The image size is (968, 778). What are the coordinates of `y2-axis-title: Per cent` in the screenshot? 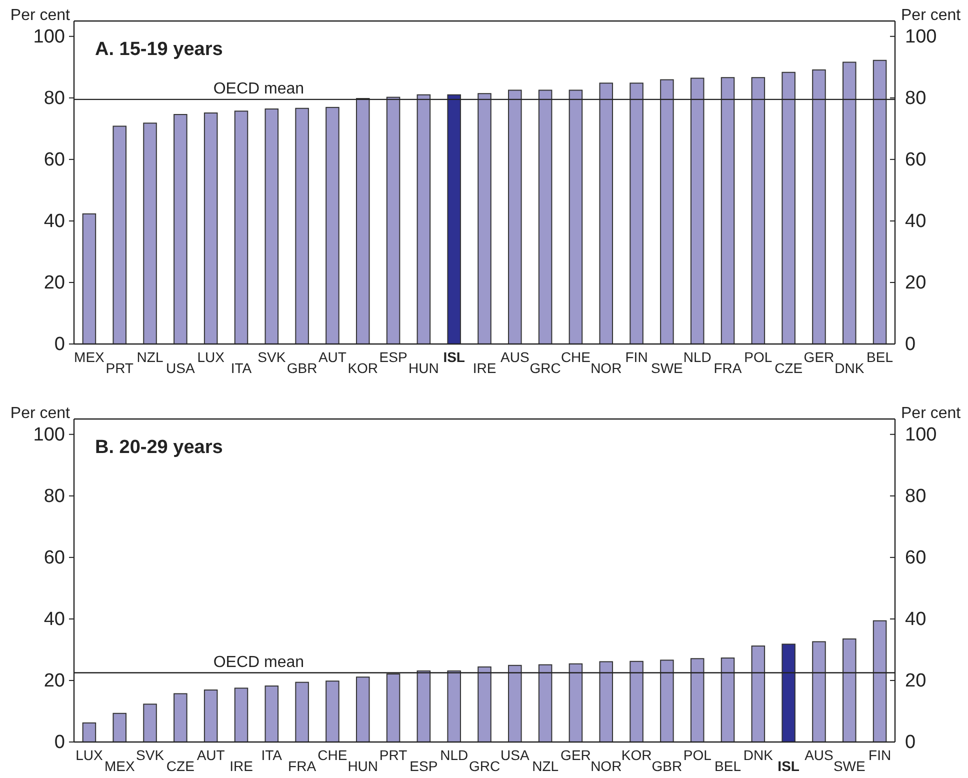 It's located at (931, 15).